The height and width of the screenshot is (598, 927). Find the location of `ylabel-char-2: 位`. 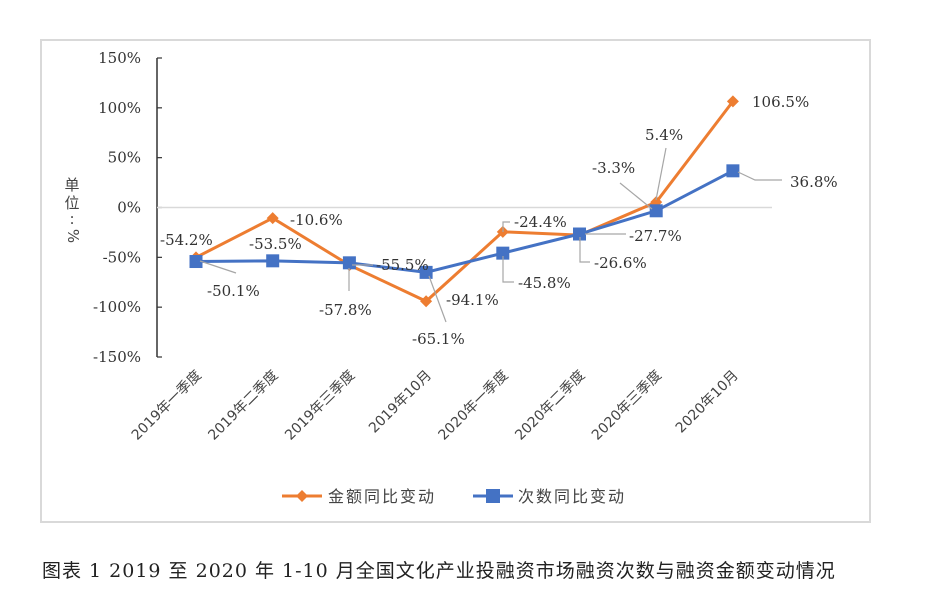

ylabel-char-2: 位 is located at coordinates (71, 203).